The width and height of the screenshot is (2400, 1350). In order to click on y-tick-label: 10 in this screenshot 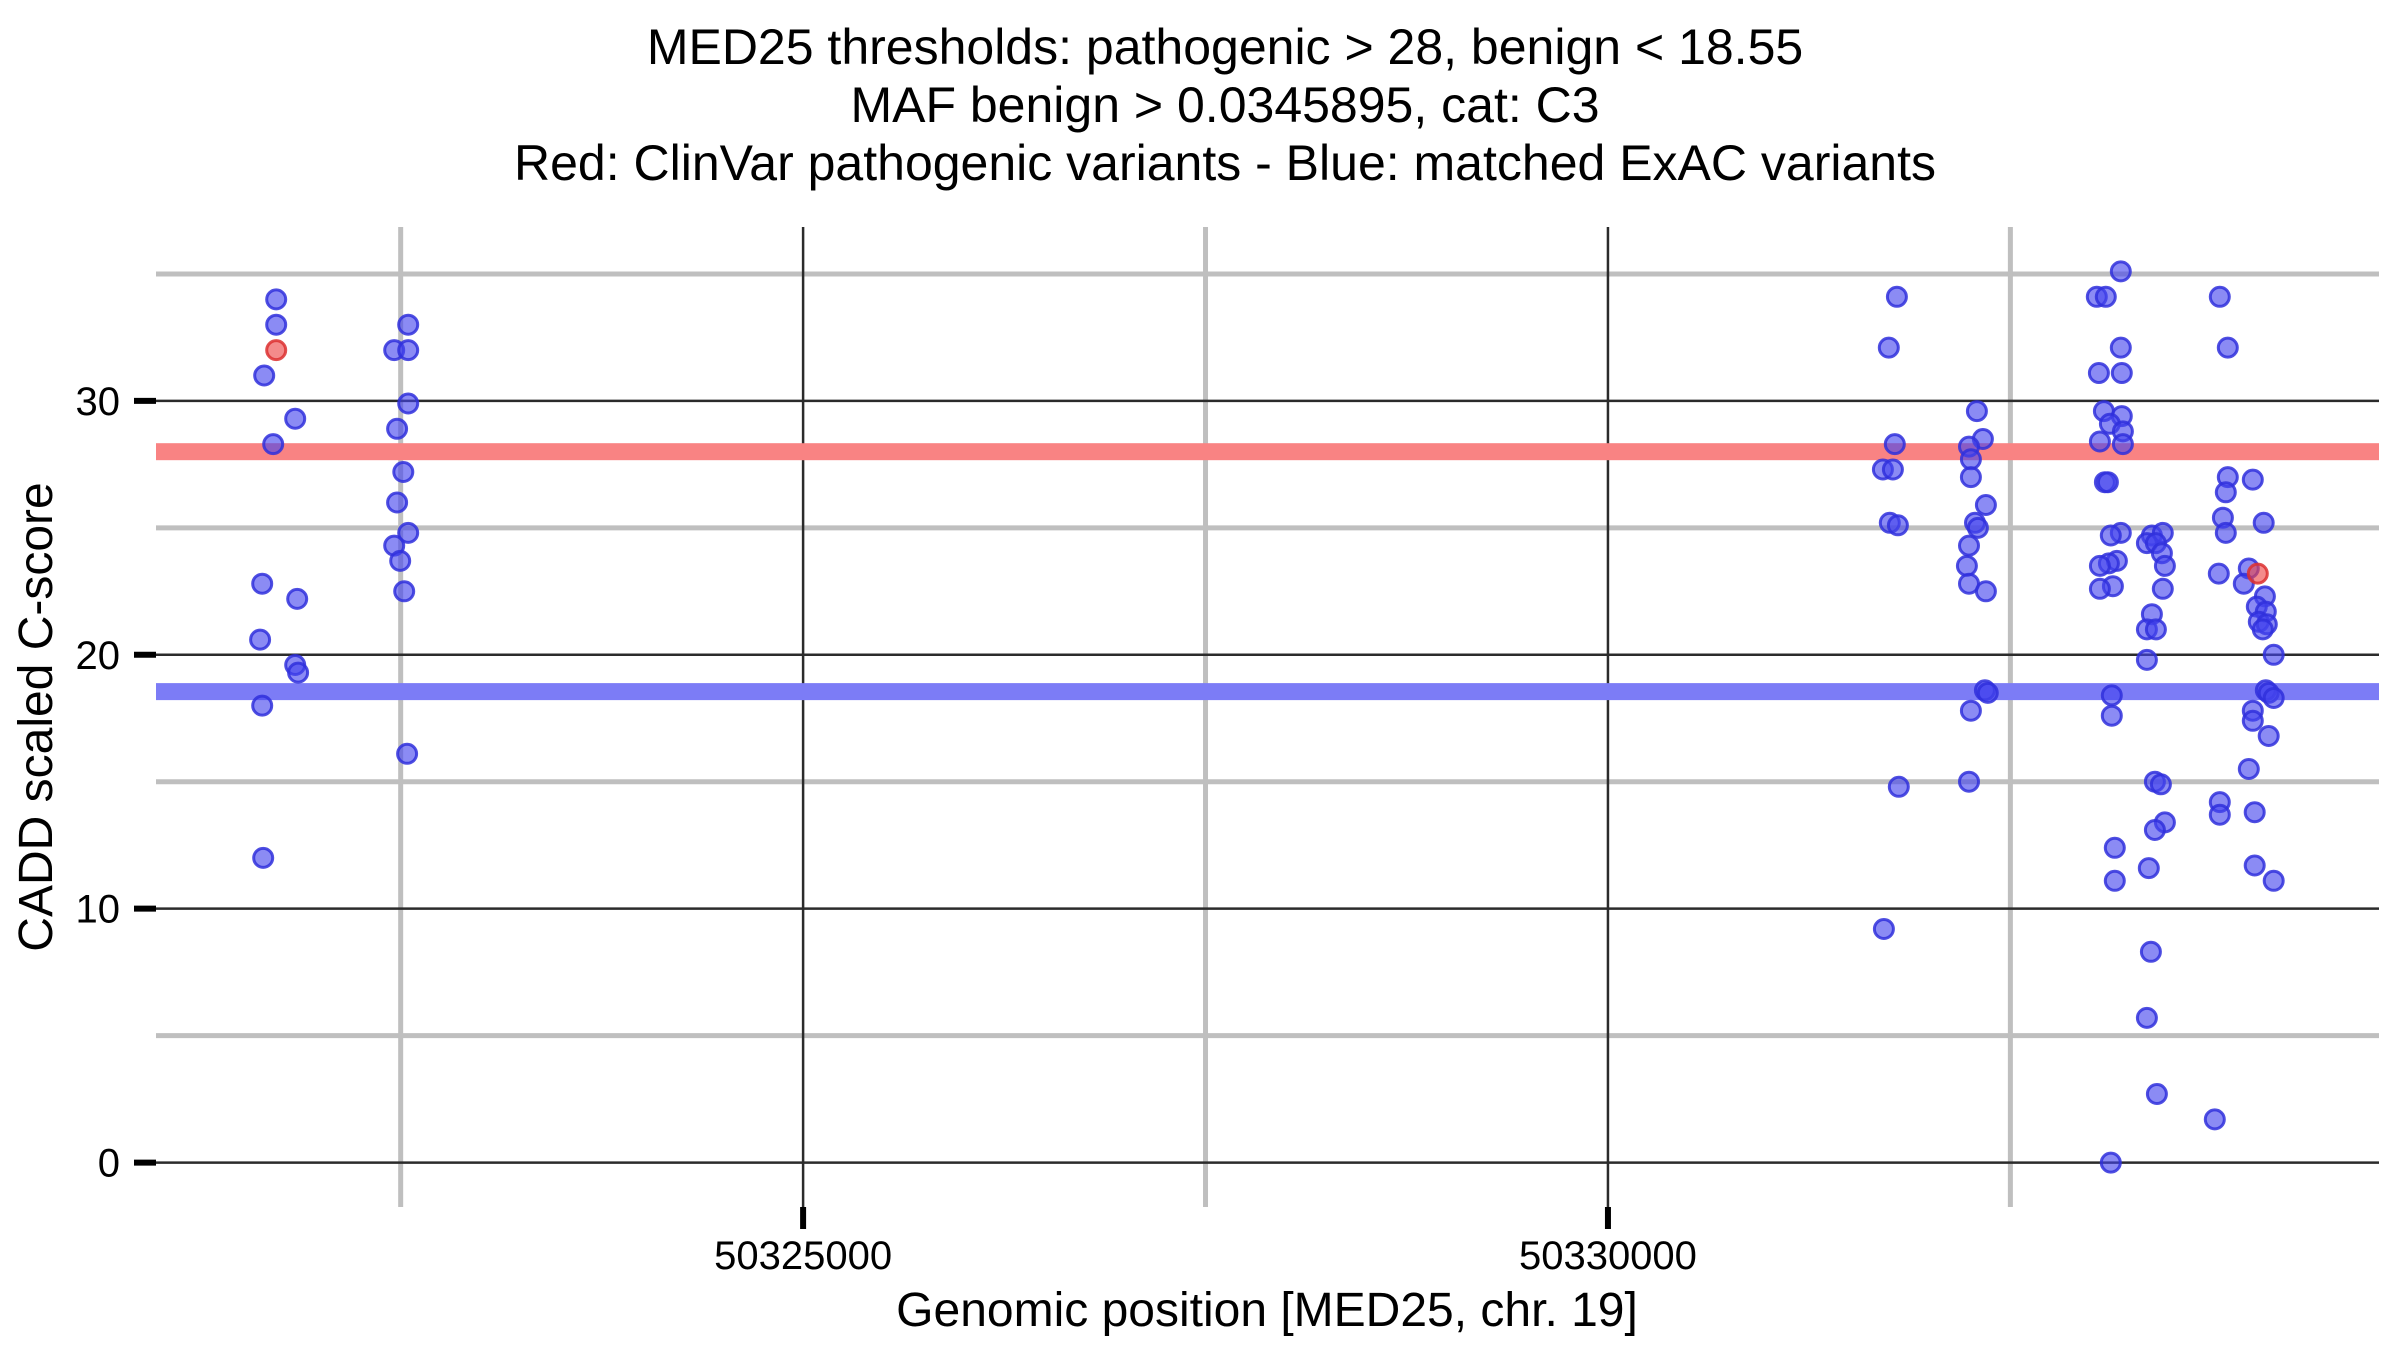, I will do `click(98, 910)`.